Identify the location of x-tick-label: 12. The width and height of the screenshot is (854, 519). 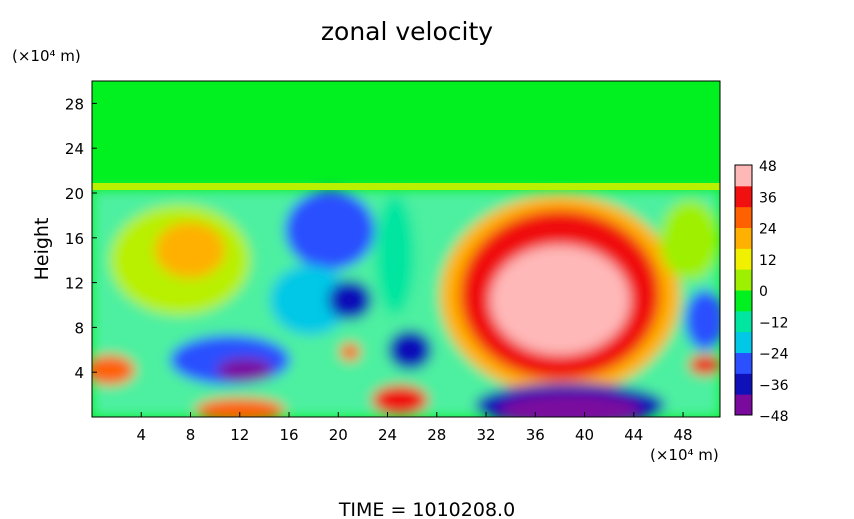
(239, 435).